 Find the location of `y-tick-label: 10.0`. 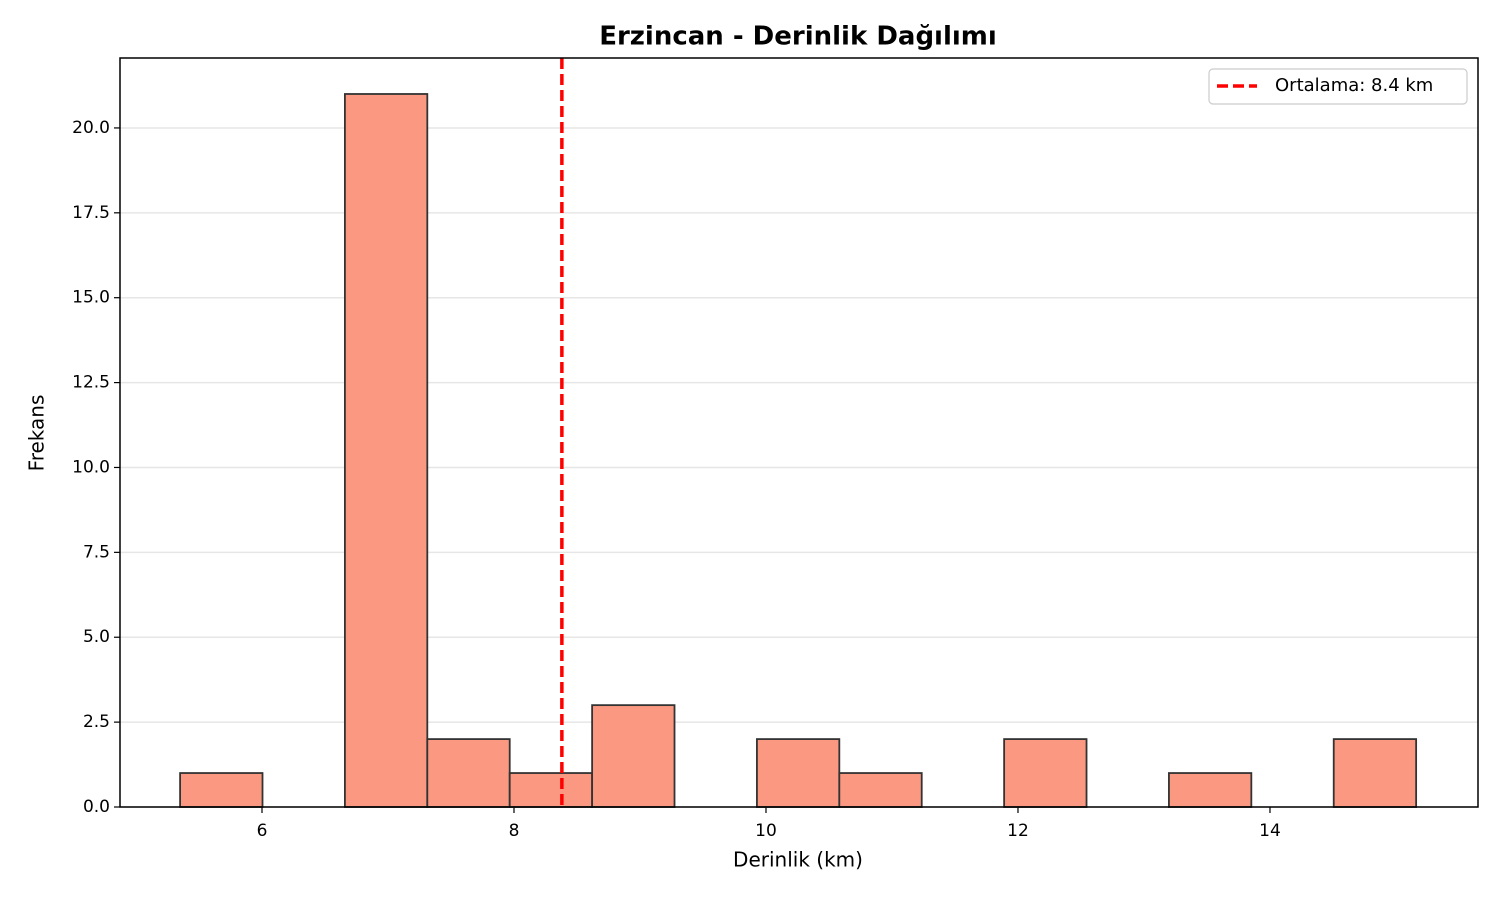

y-tick-label: 10.0 is located at coordinates (91, 467).